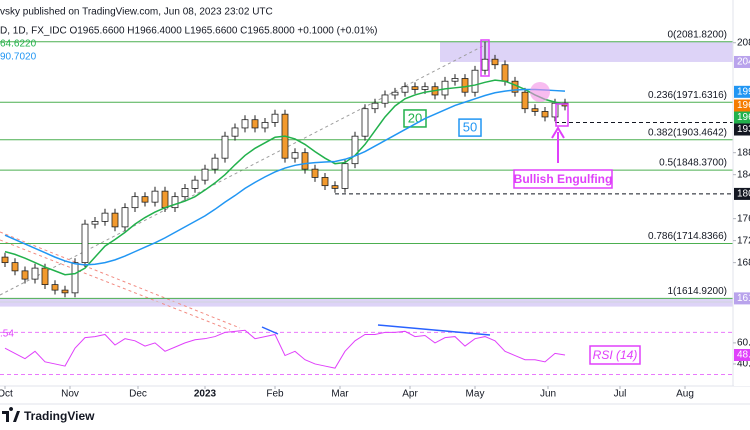  What do you see at coordinates (7, 334) in the screenshot?
I see `rsi-legend-value: .54` at bounding box center [7, 334].